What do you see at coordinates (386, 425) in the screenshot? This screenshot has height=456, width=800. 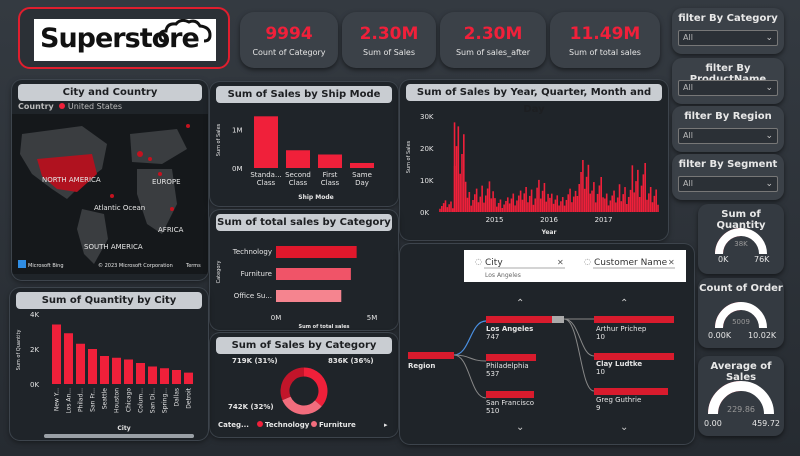 I see `legend-next-arrow-icon: ▸` at bounding box center [386, 425].